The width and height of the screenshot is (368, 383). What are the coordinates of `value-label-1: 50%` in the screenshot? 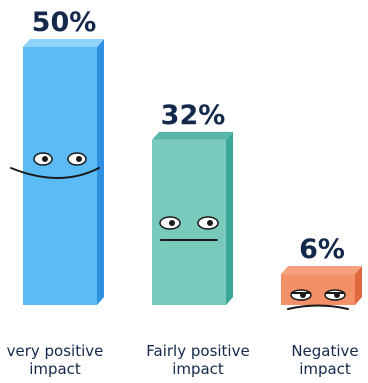 It's located at (64, 22).